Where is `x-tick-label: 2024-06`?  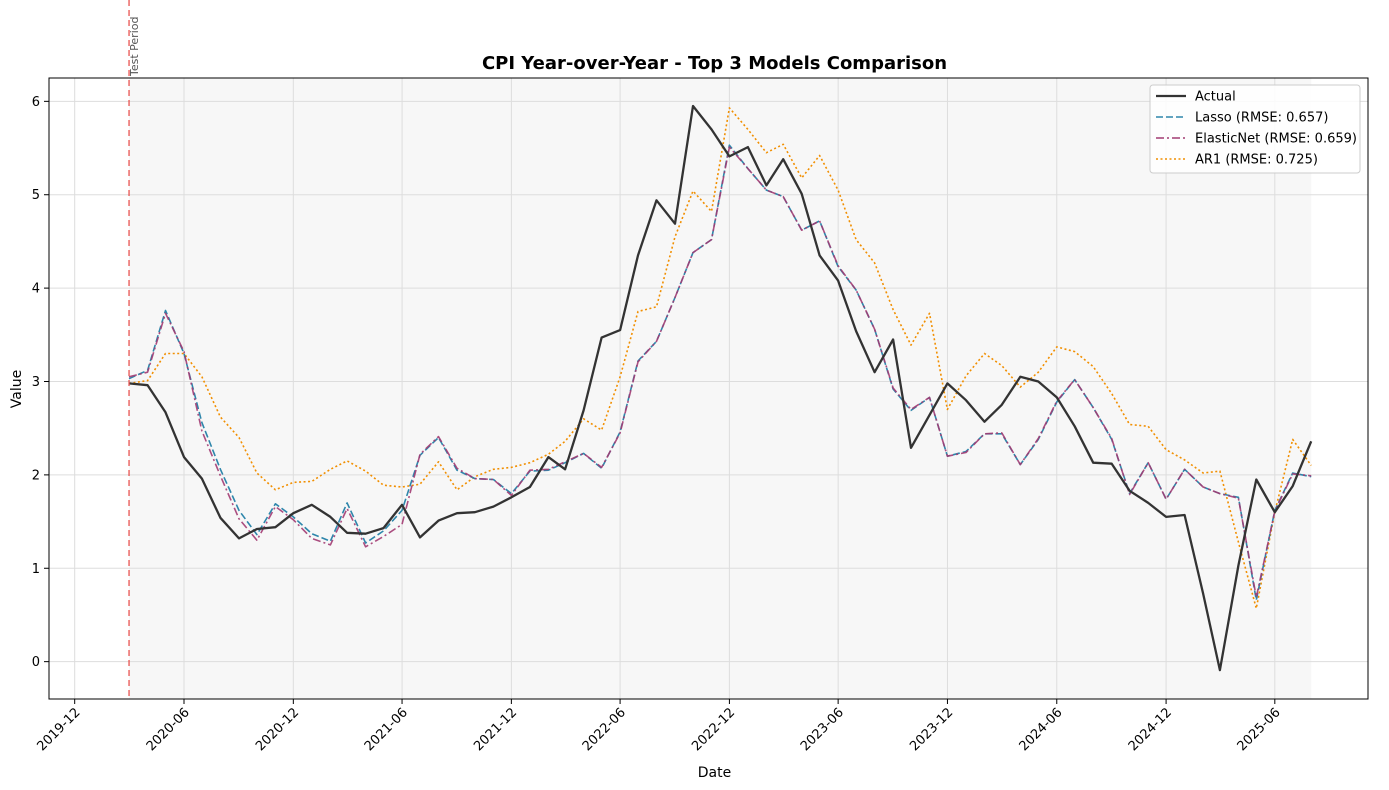 x-tick-label: 2024-06 is located at coordinates (1041, 729).